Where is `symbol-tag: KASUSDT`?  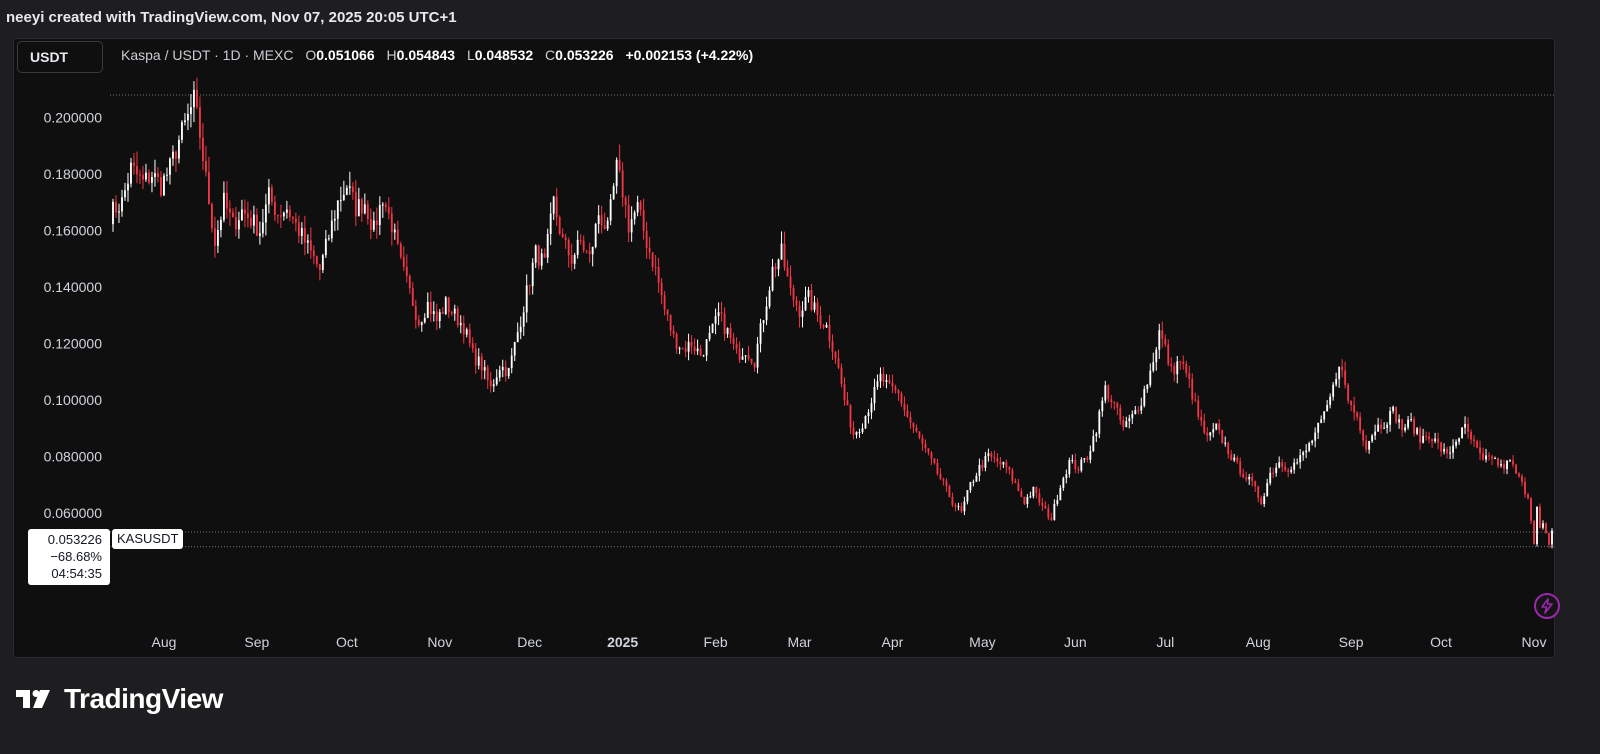 symbol-tag: KASUSDT is located at coordinates (148, 539).